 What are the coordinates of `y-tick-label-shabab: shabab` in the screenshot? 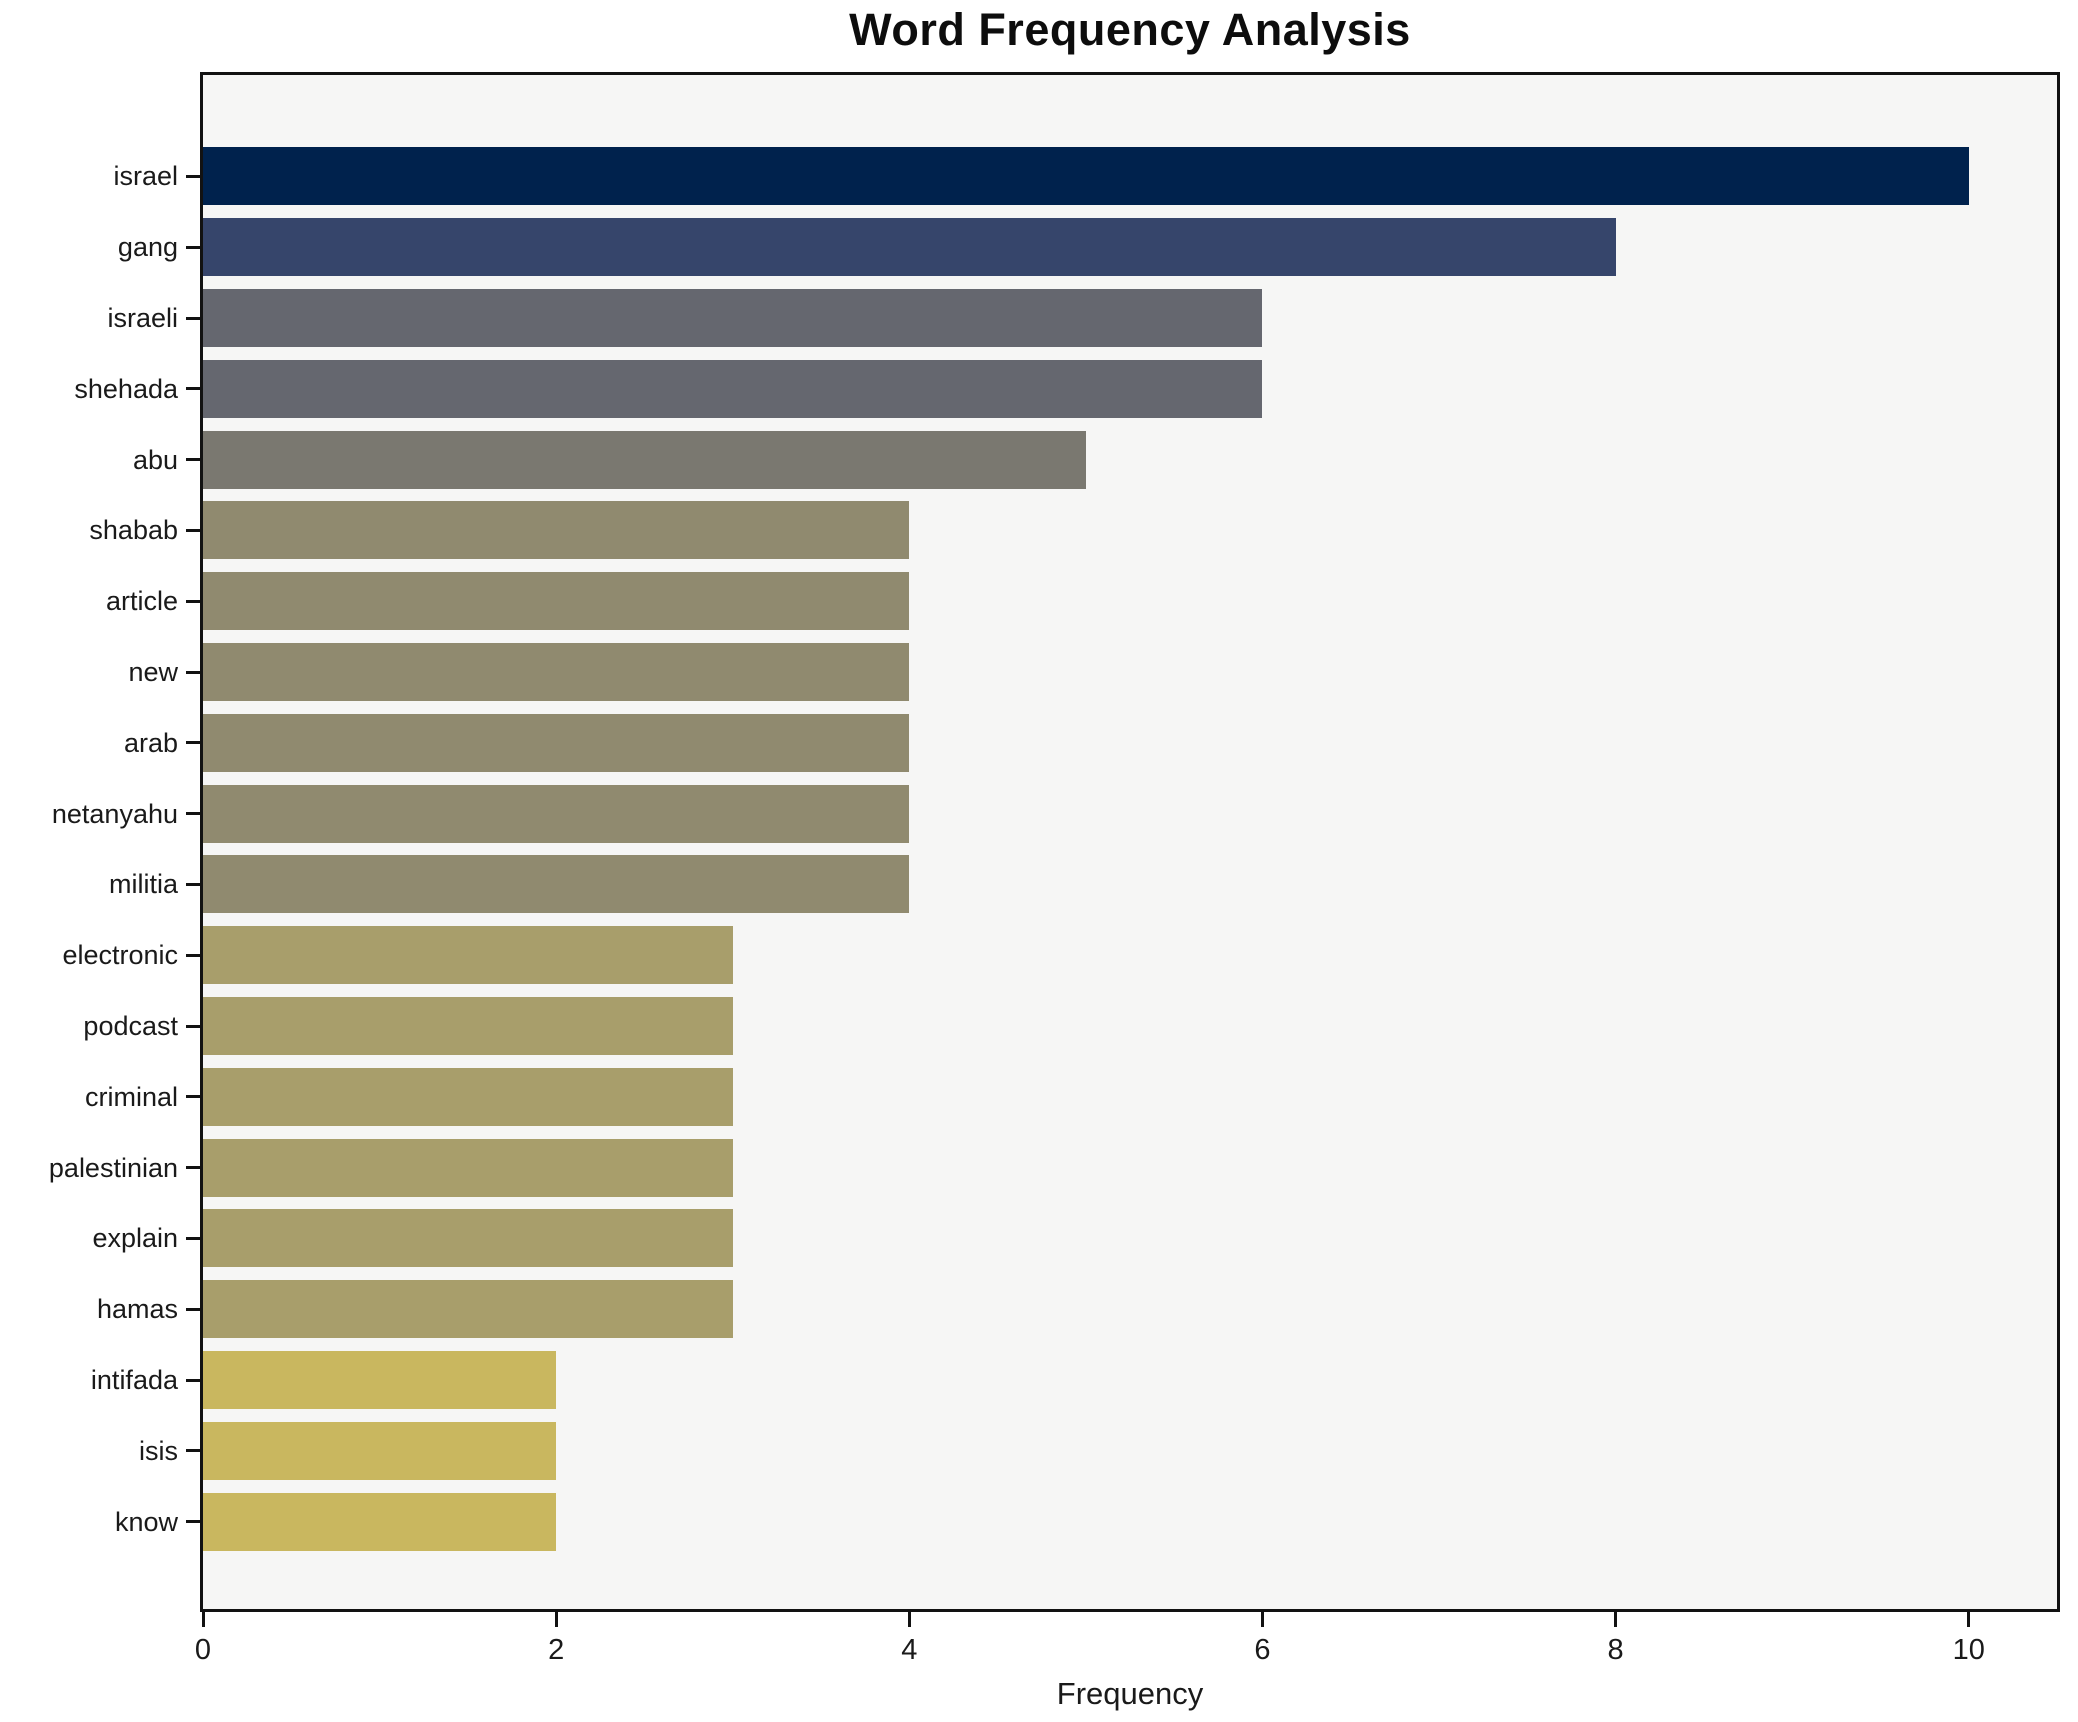 It's located at (133, 530).